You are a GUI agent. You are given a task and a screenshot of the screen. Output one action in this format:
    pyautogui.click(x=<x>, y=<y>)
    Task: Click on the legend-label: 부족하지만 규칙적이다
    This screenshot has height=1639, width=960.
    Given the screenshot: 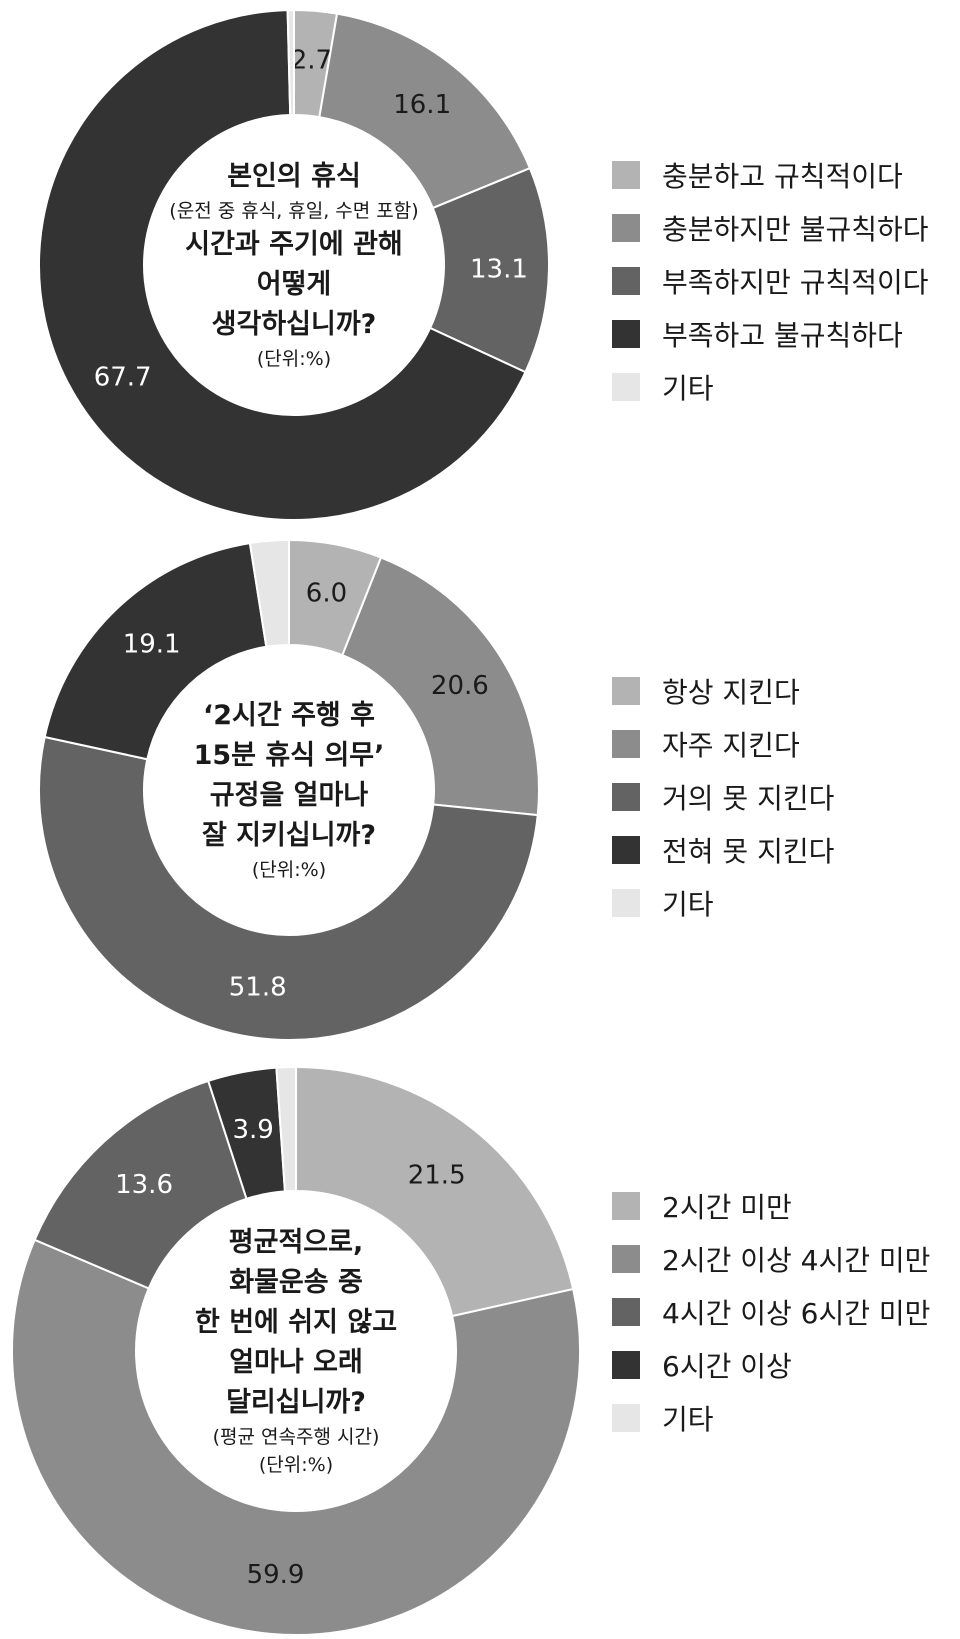 What is the action you would take?
    pyautogui.click(x=795, y=282)
    